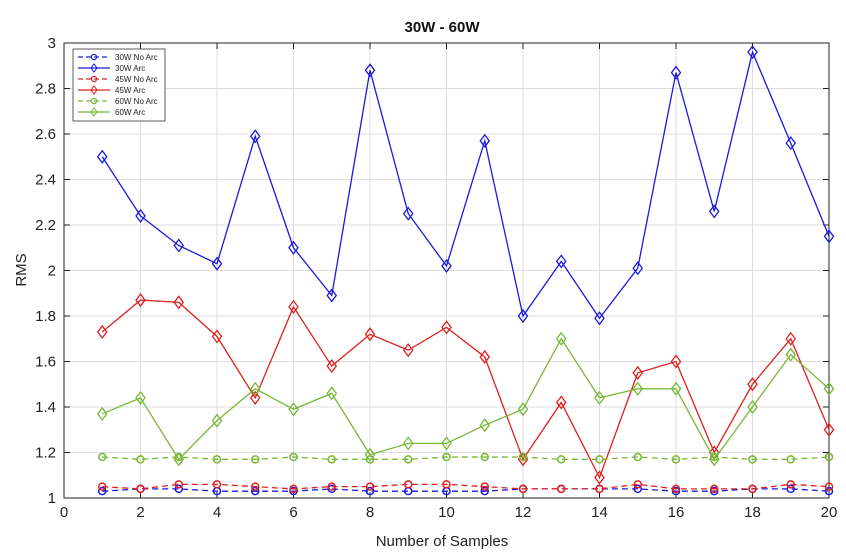 Image resolution: width=846 pixels, height=560 pixels. I want to click on legend-item: 60W No Arc, so click(118, 101).